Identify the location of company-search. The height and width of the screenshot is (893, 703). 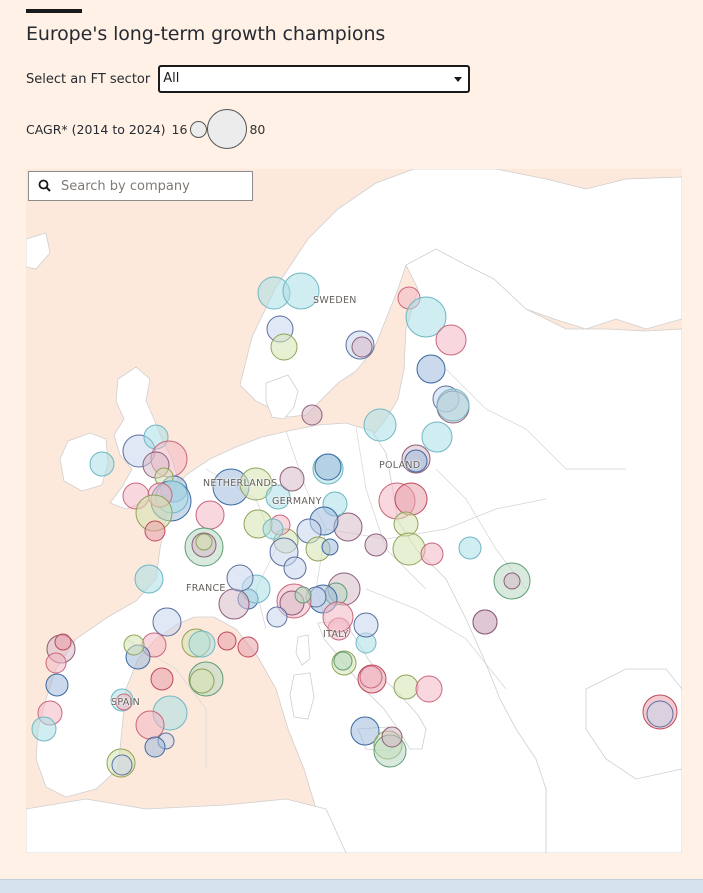
(140, 186).